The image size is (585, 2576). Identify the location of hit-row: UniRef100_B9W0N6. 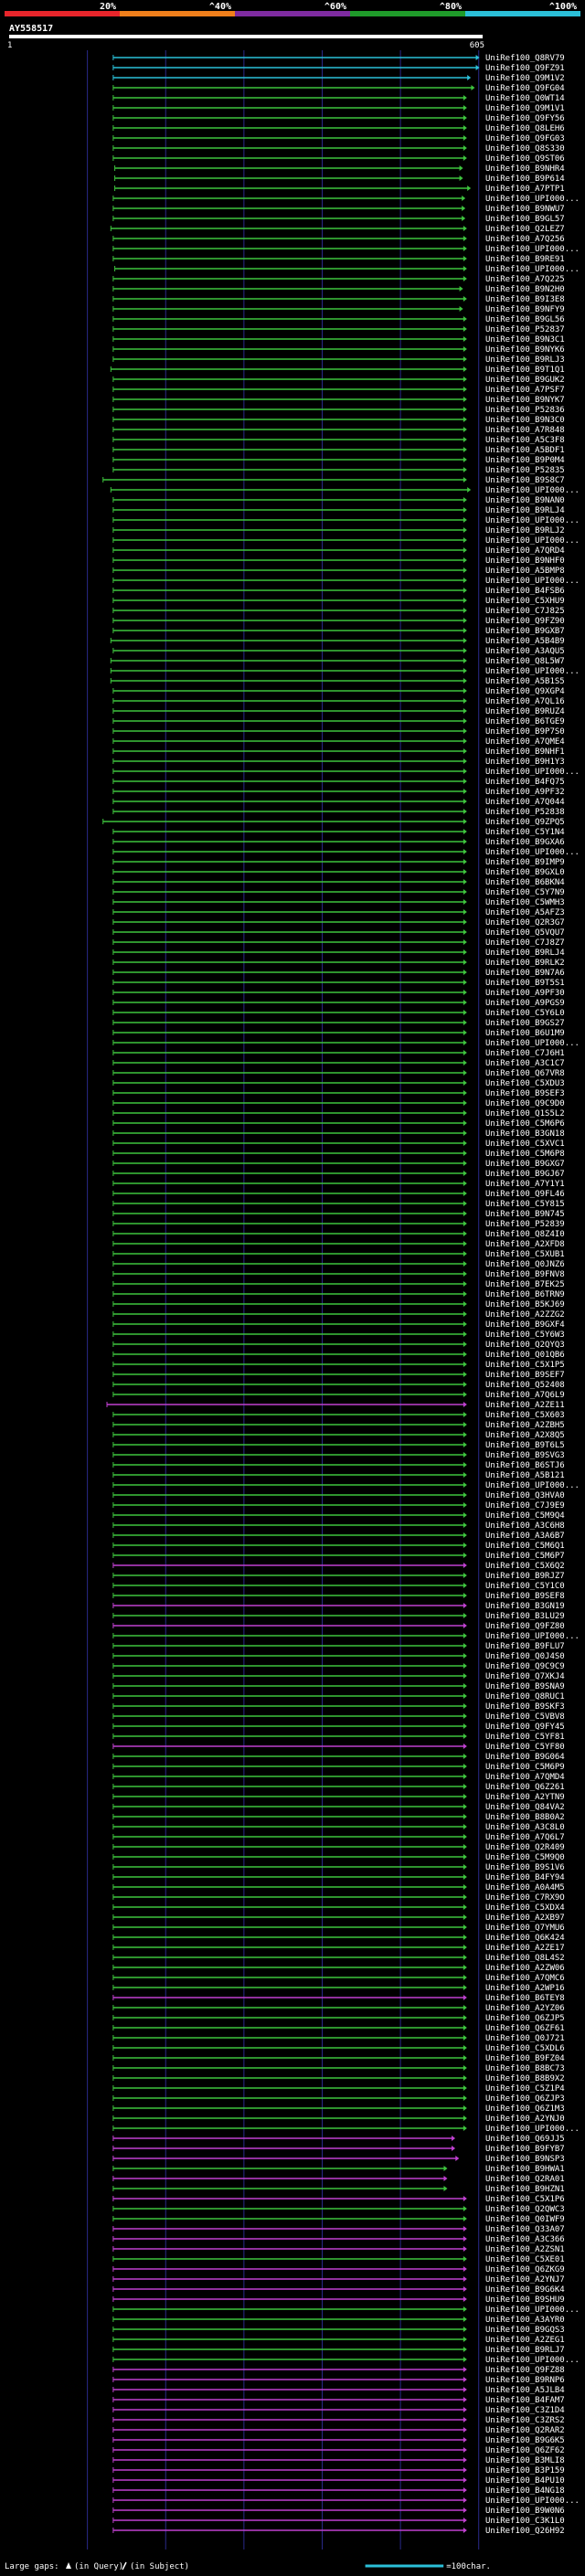
(339, 2511).